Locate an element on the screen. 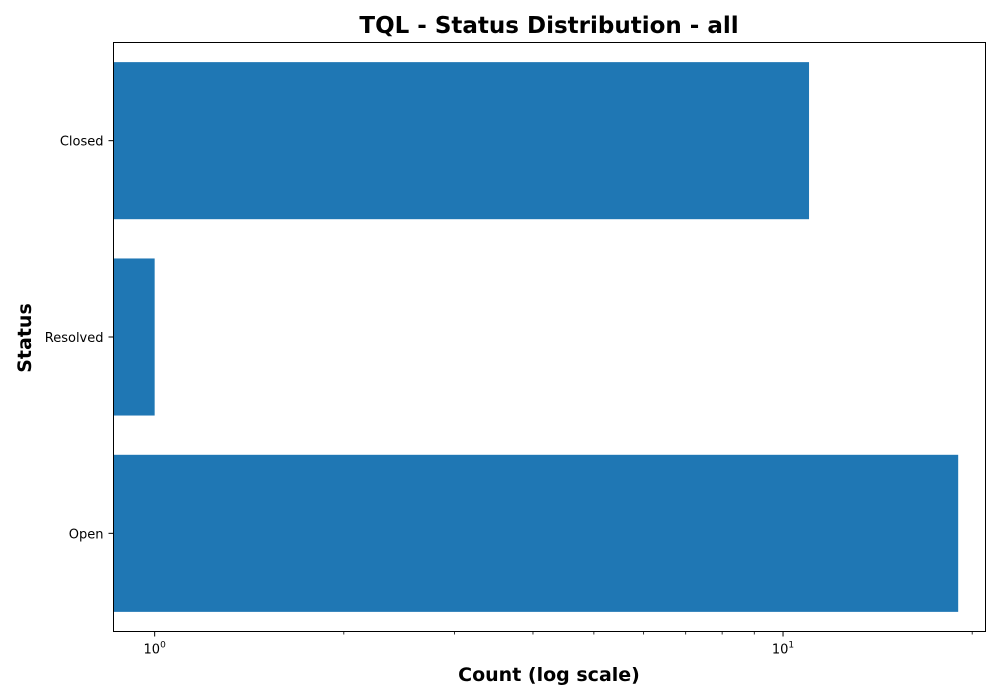 The height and width of the screenshot is (700, 1000). x-axis-ticks: 10⁰ 10¹ is located at coordinates (558, 644).